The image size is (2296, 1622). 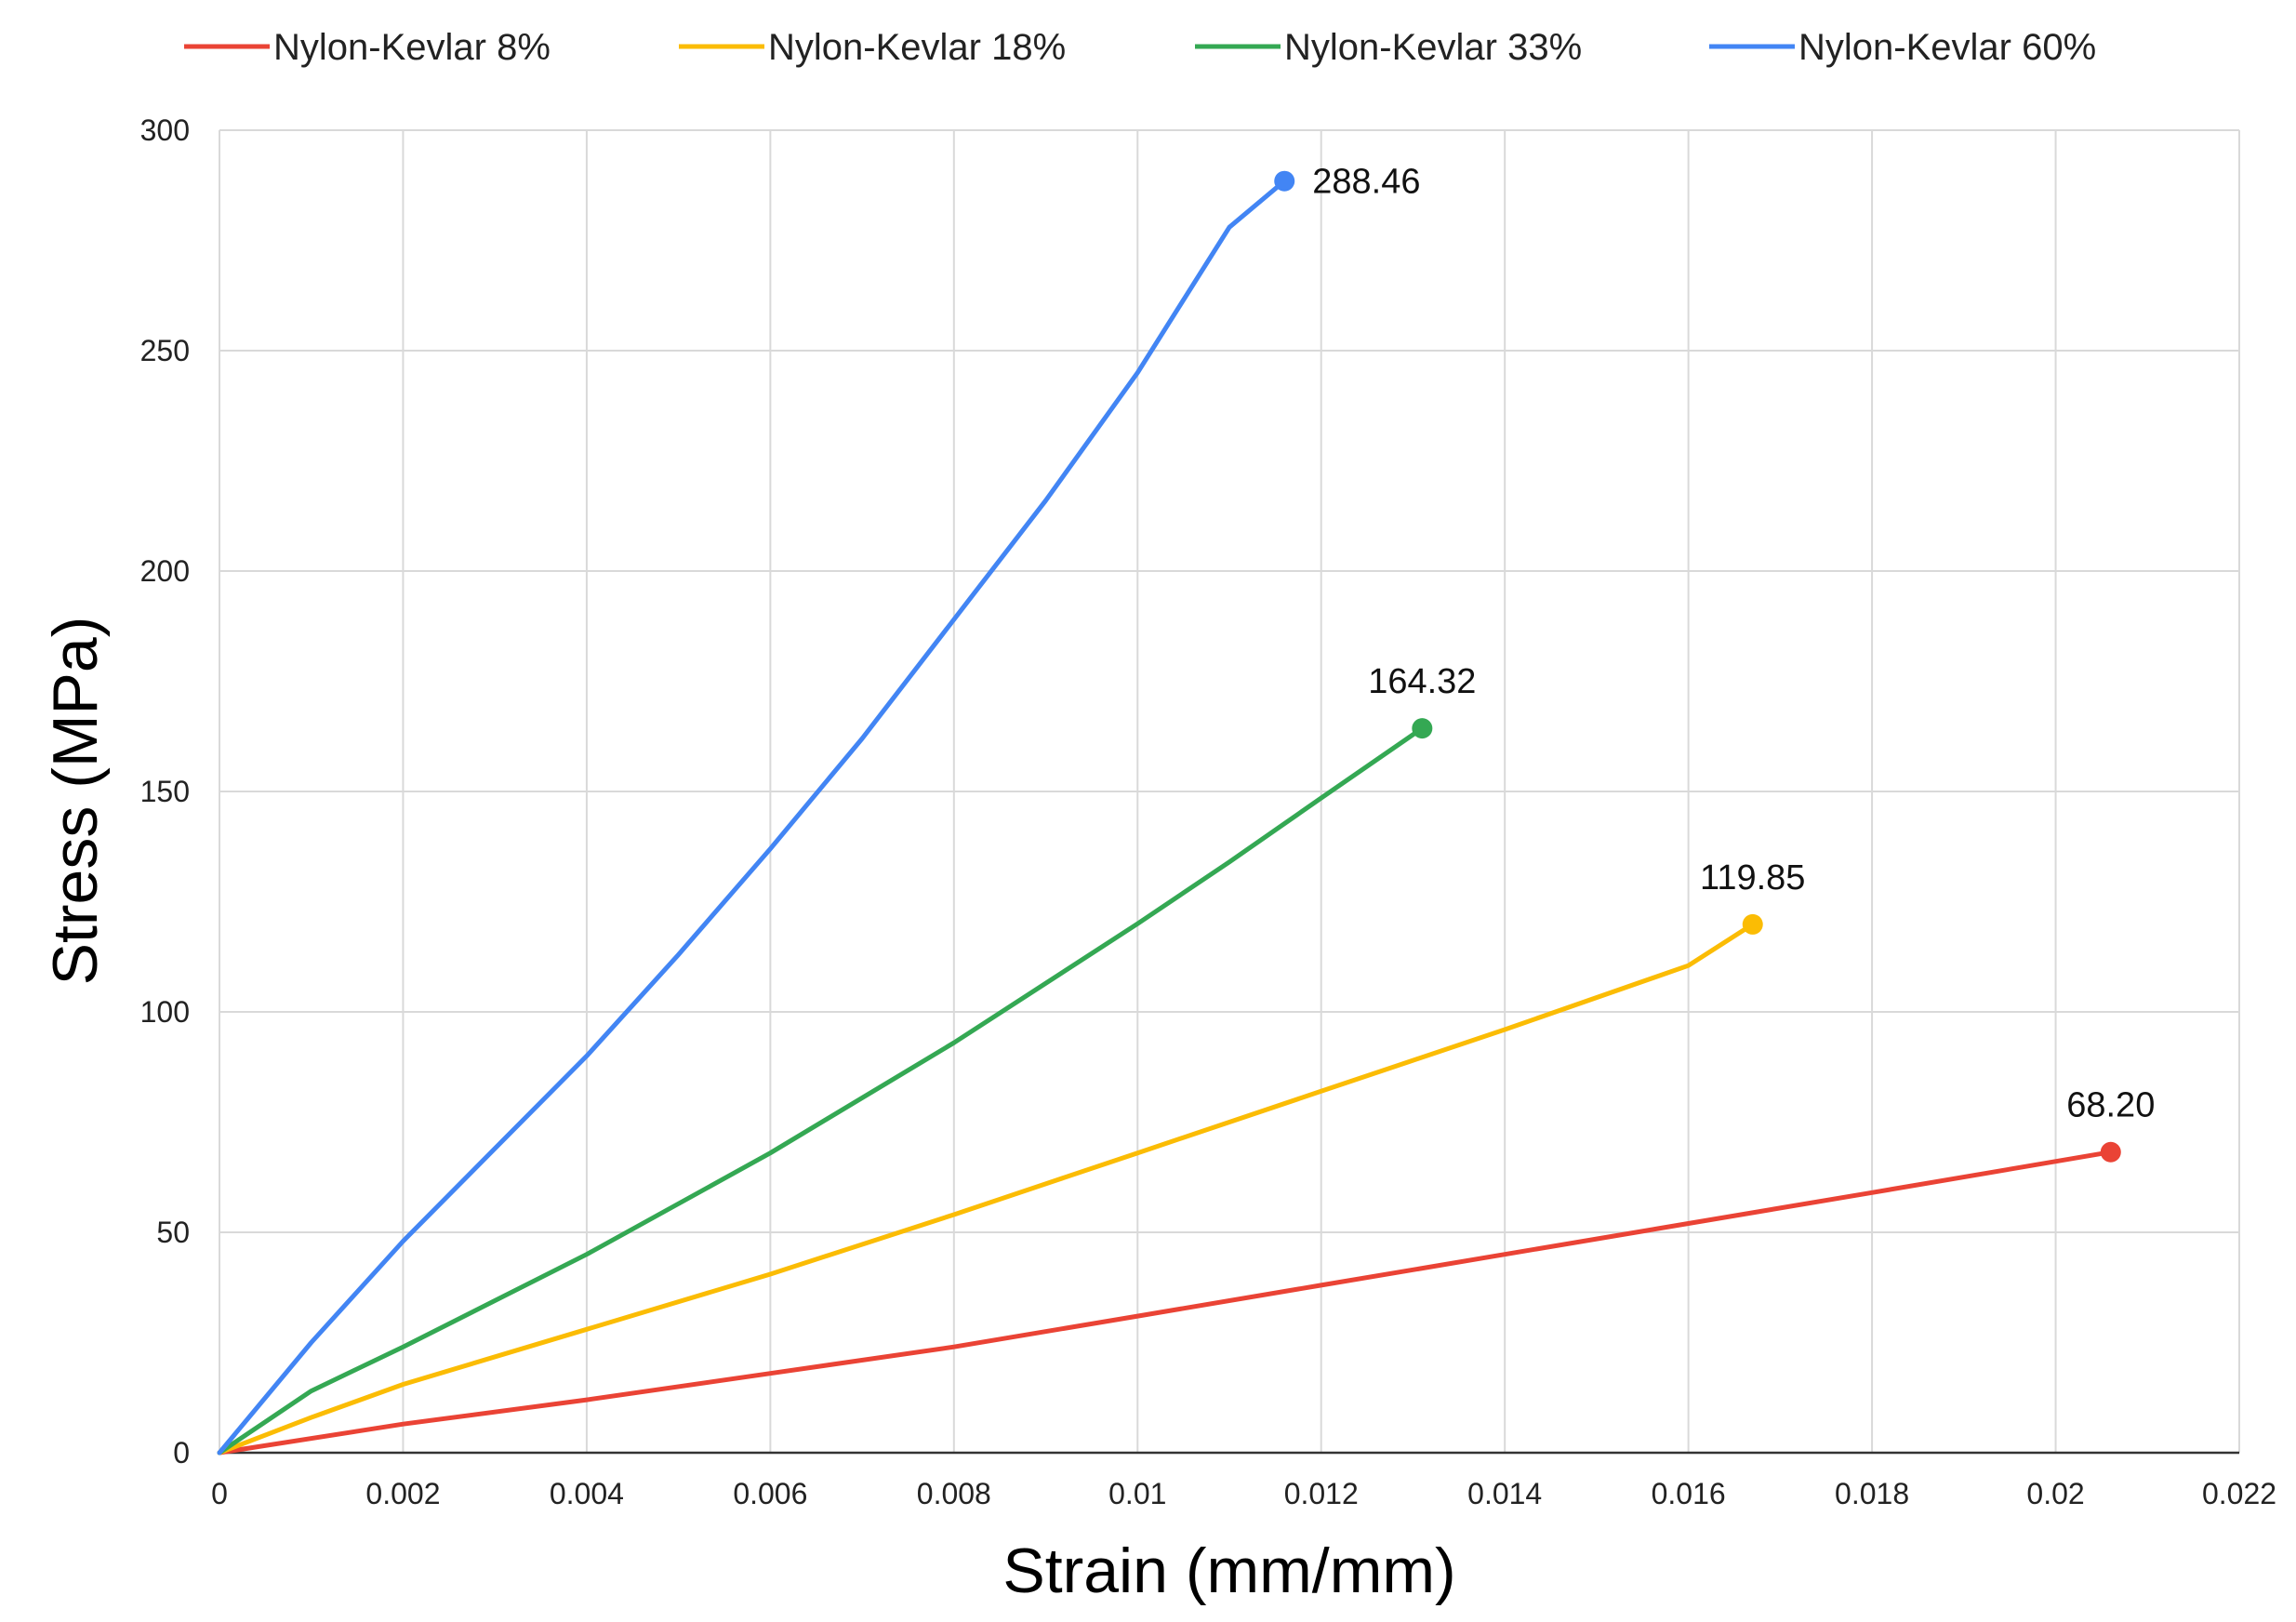 I want to click on y-axis-label: Stress (MPa), so click(x=75, y=801).